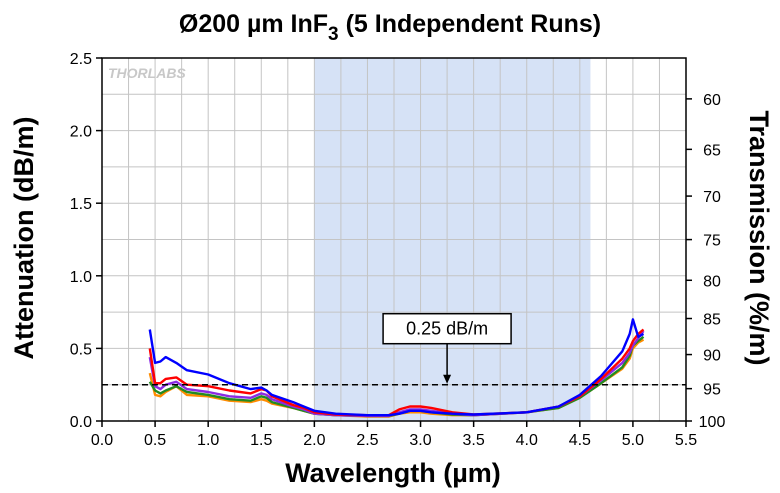 The height and width of the screenshot is (493, 780). Describe the element at coordinates (253, 24) in the screenshot. I see `title-main: Ø200 µm InF` at that location.